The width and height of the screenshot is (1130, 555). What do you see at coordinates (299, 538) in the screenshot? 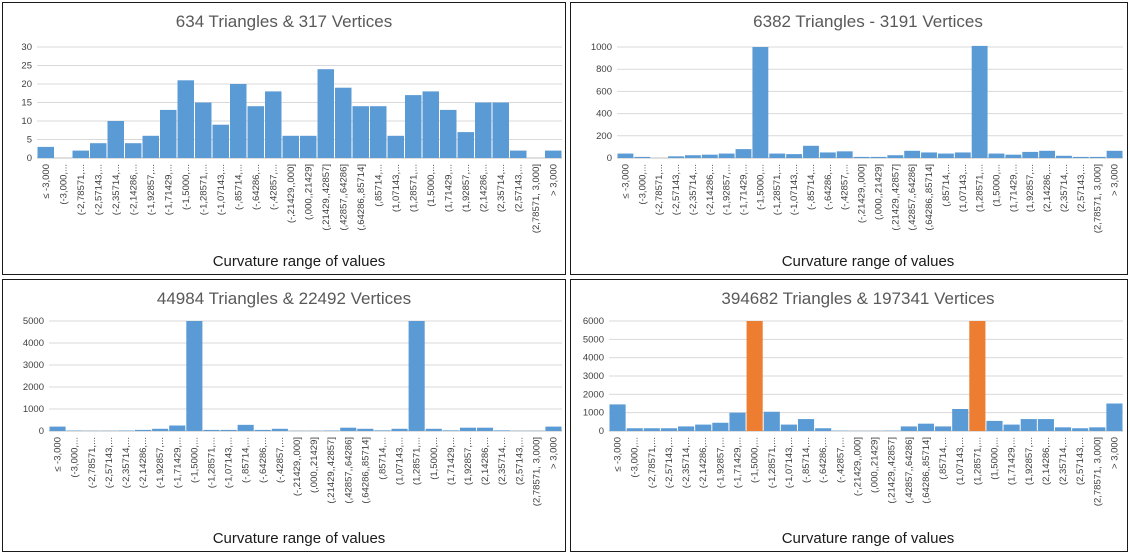
I see `x-axis-label: Curvature range of values` at bounding box center [299, 538].